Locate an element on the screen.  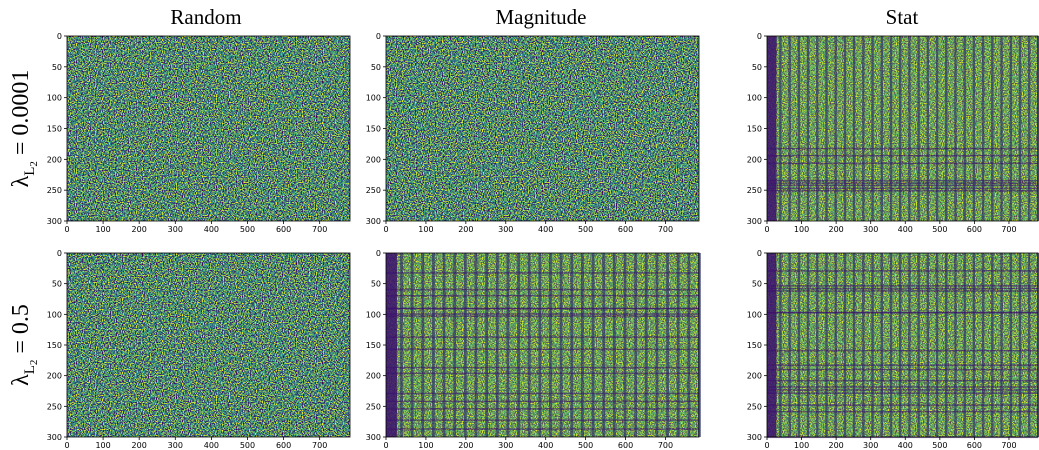
panel: 0 100 200 300 400 500 600 700 0 50 100 150 200 250 300 is located at coordinates (893, 349).